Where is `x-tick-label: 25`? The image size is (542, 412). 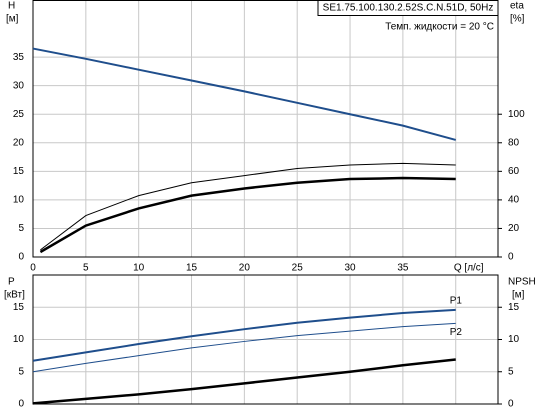
x-tick-label: 25 is located at coordinates (298, 268).